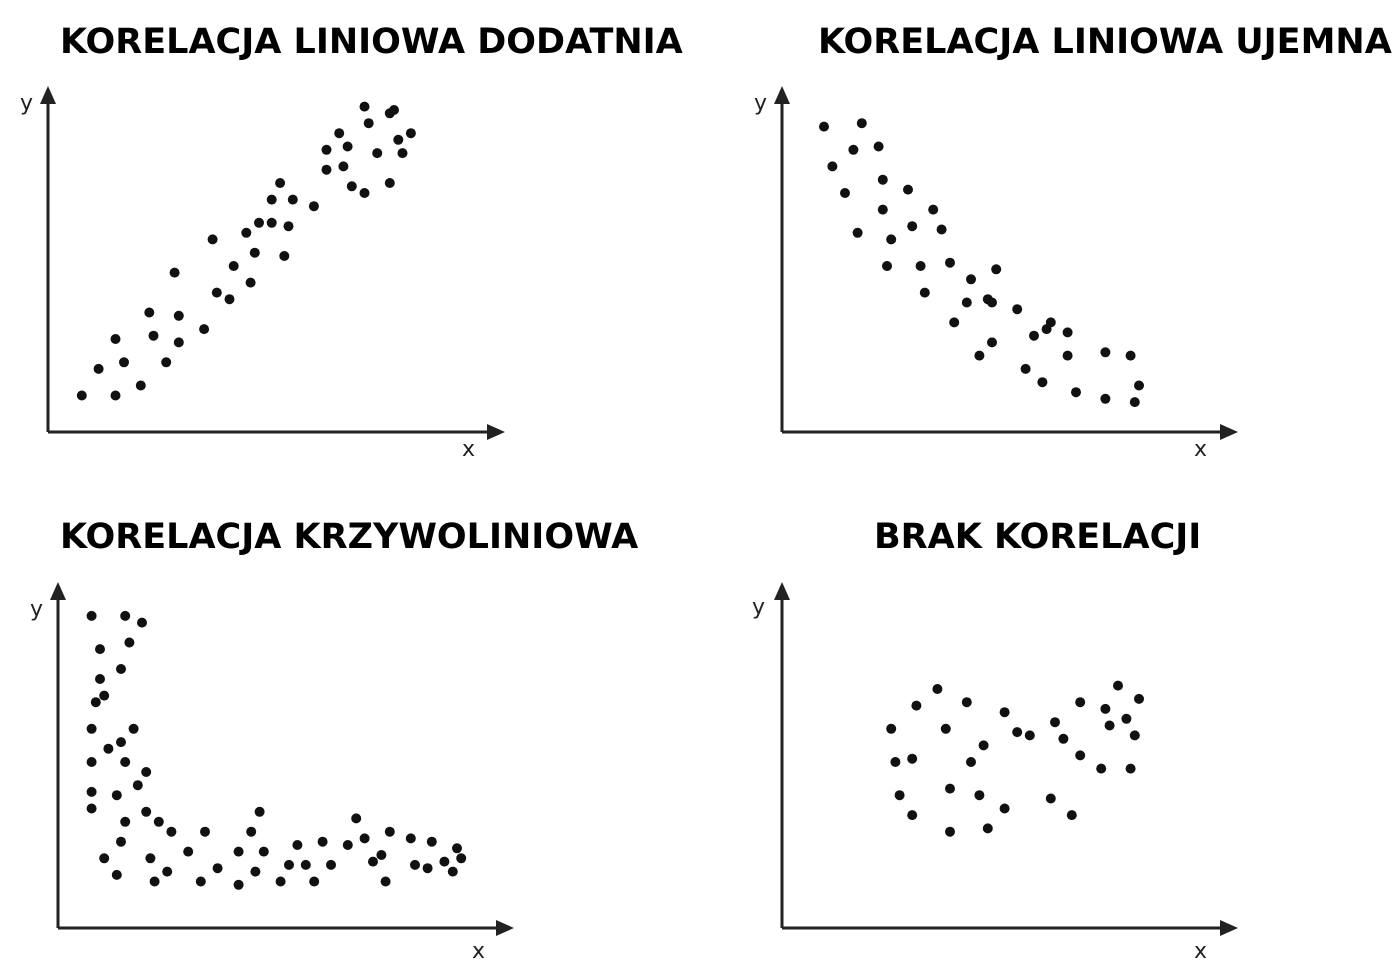 This screenshot has height=974, width=1400. Describe the element at coordinates (782, 95) in the screenshot. I see `y-axis-arrow-icon` at that location.